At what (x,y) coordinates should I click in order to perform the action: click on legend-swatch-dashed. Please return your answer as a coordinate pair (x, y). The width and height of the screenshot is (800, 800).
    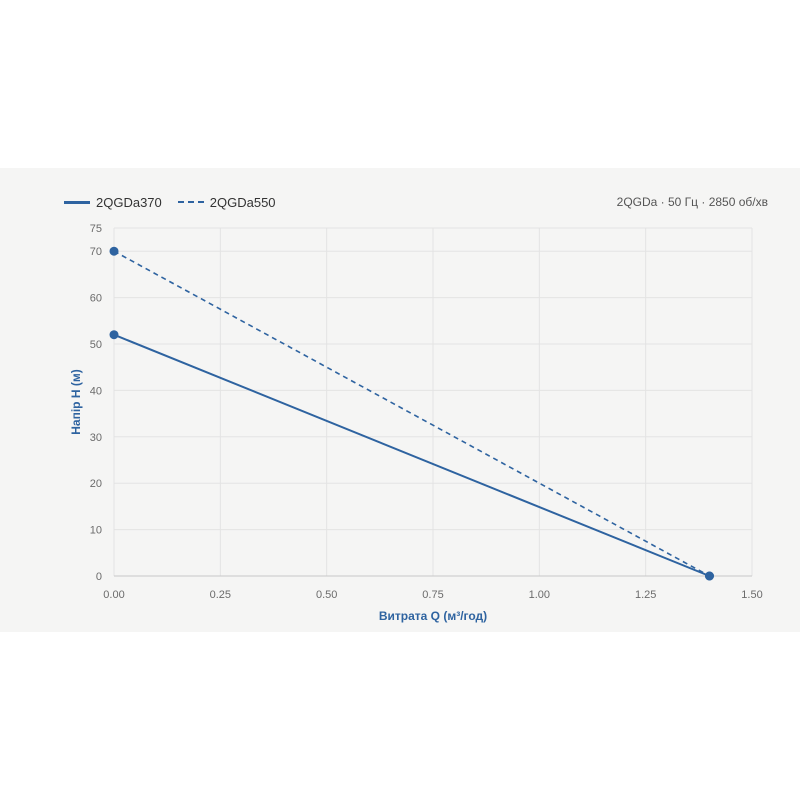
    Looking at the image, I should click on (190, 202).